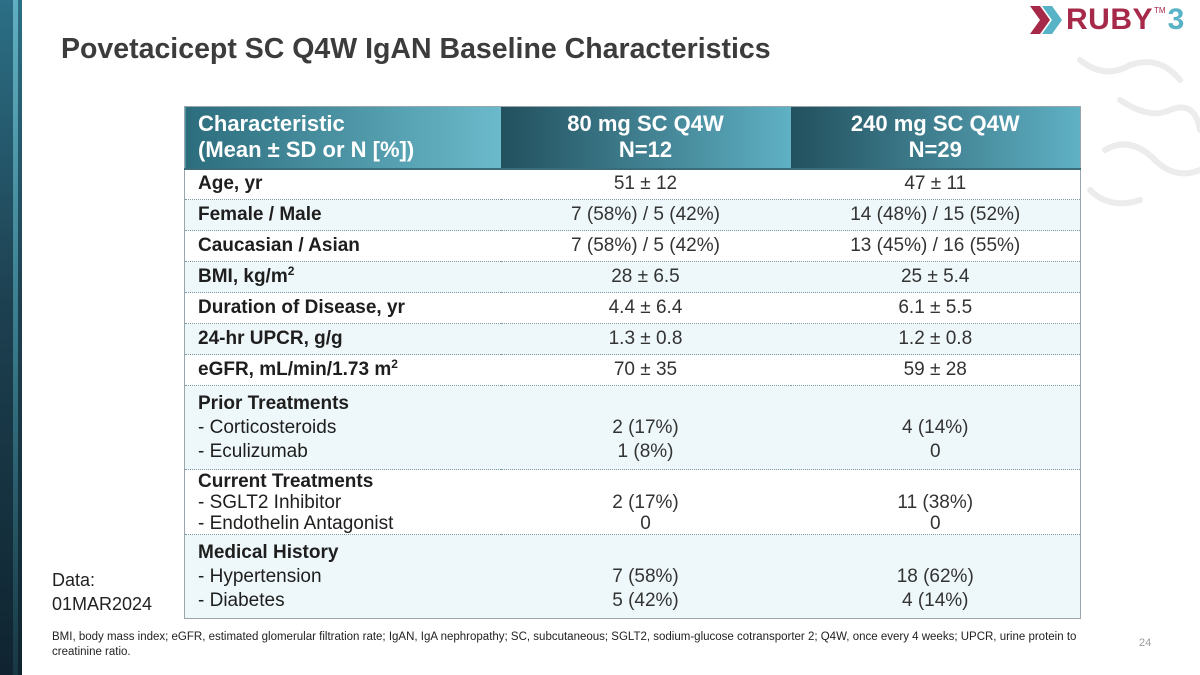  I want to click on prior-item-label: - Corticosteroids, so click(267, 427).